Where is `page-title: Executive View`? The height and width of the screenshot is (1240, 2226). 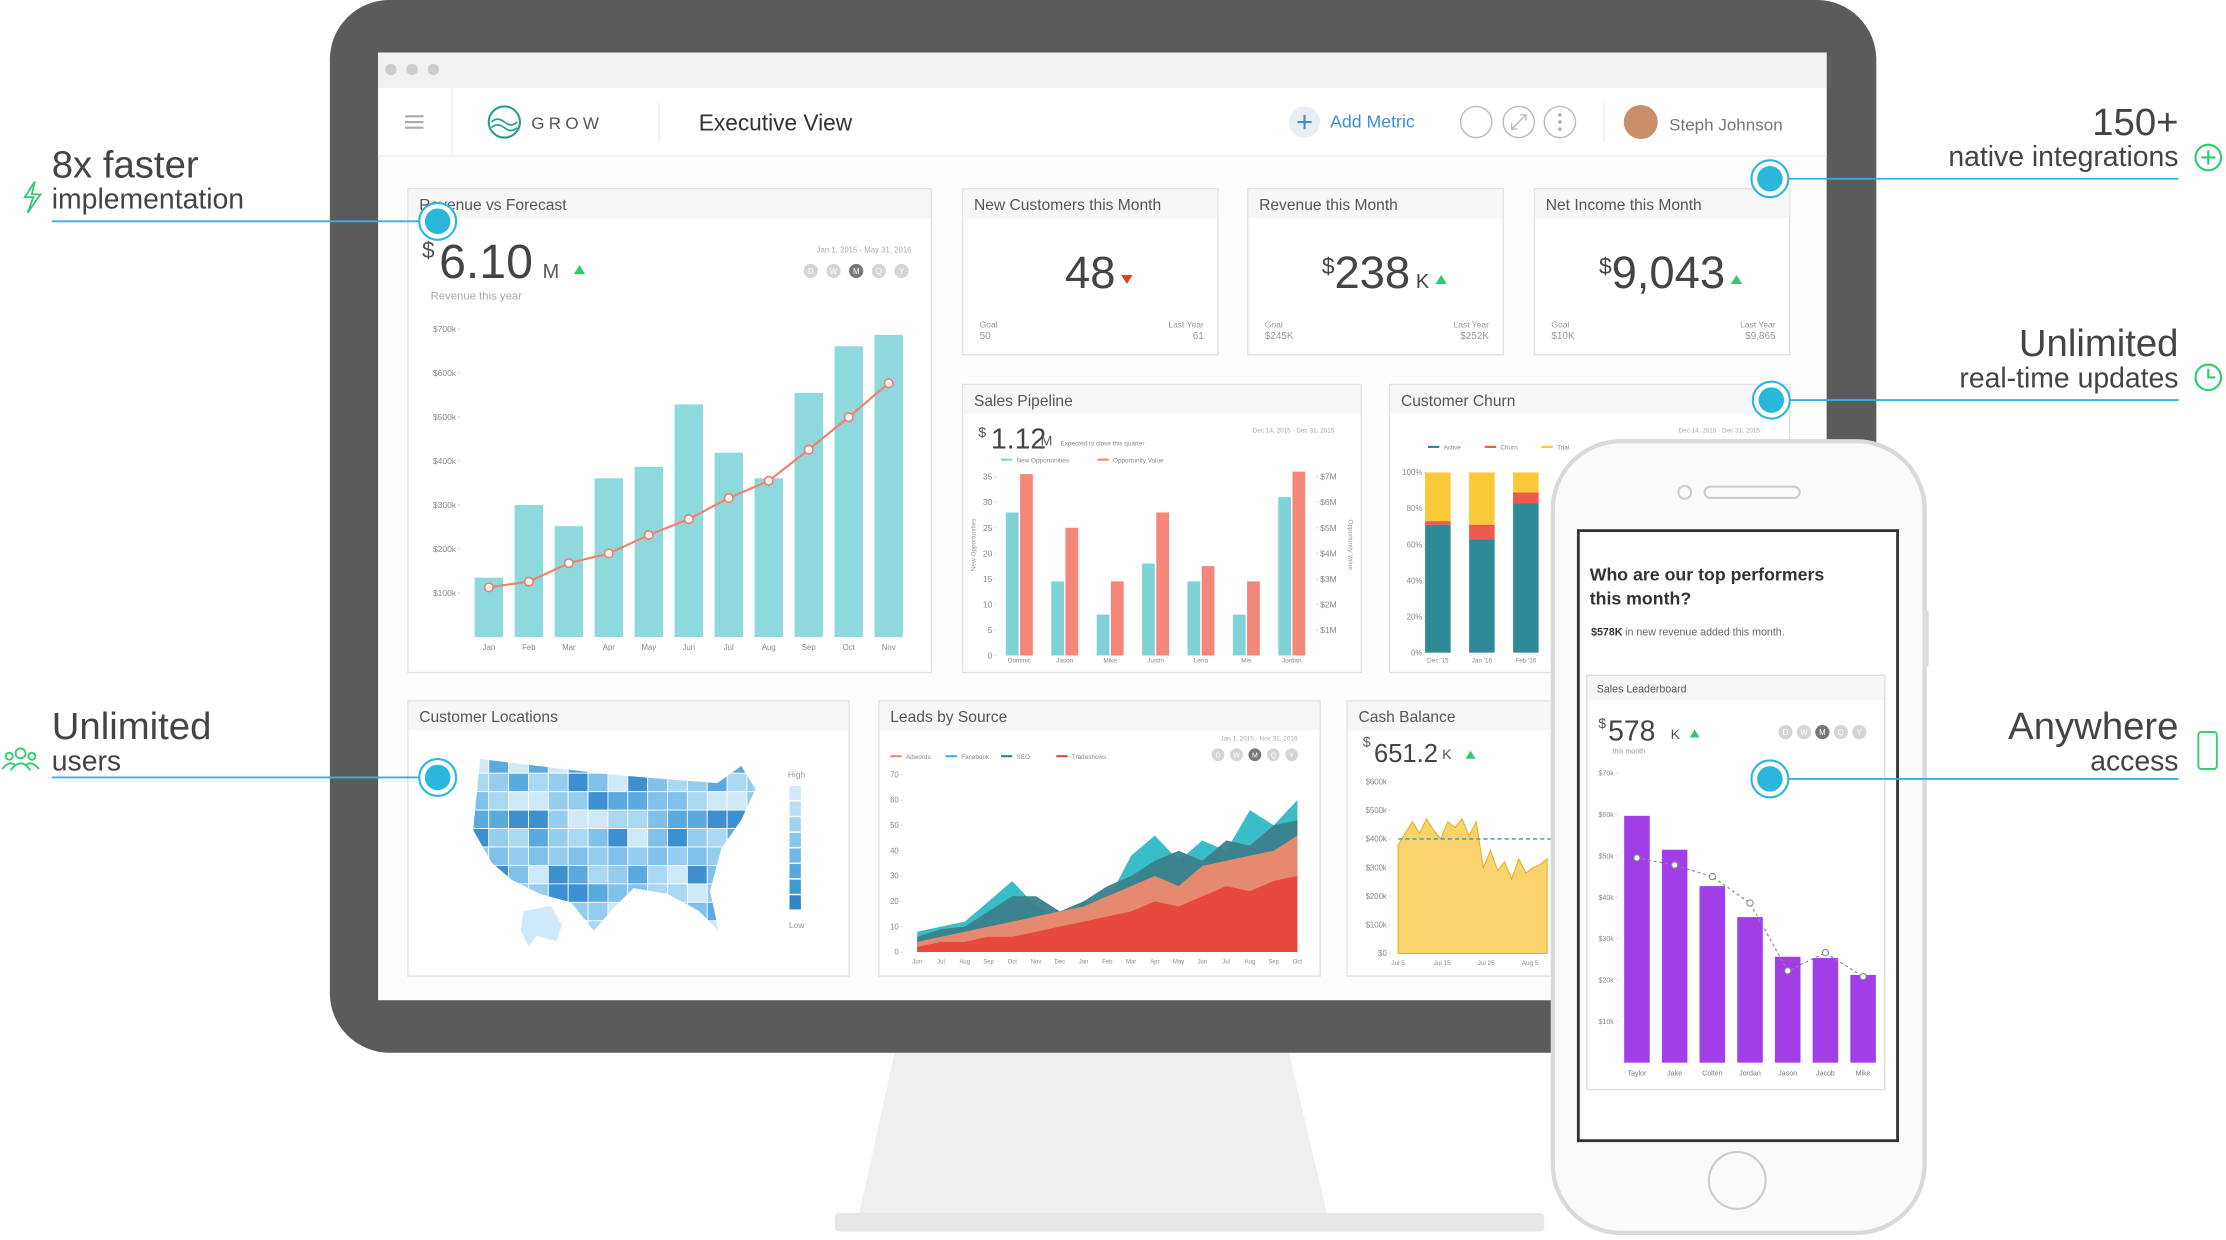 page-title: Executive View is located at coordinates (776, 123).